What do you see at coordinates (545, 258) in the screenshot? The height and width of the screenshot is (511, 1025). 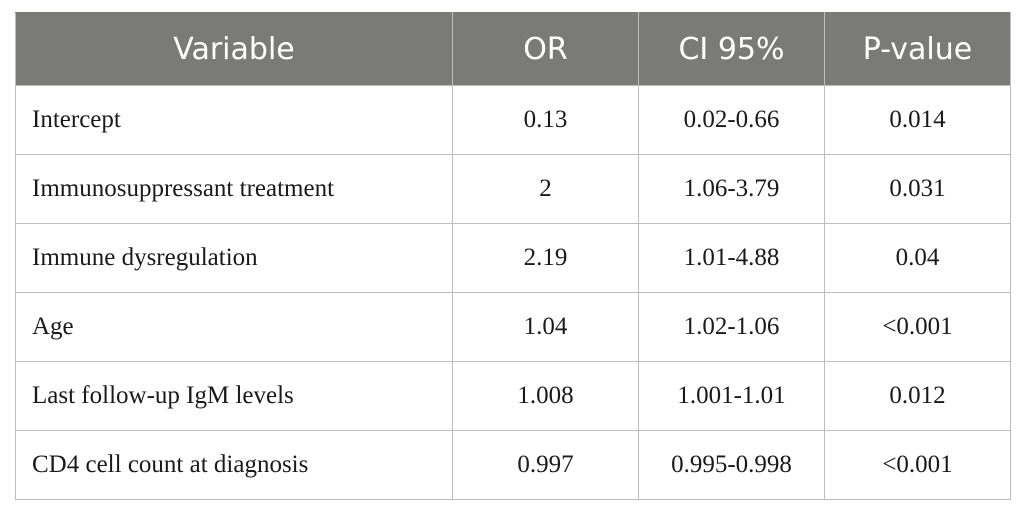 I see `cell-or: 2.19` at bounding box center [545, 258].